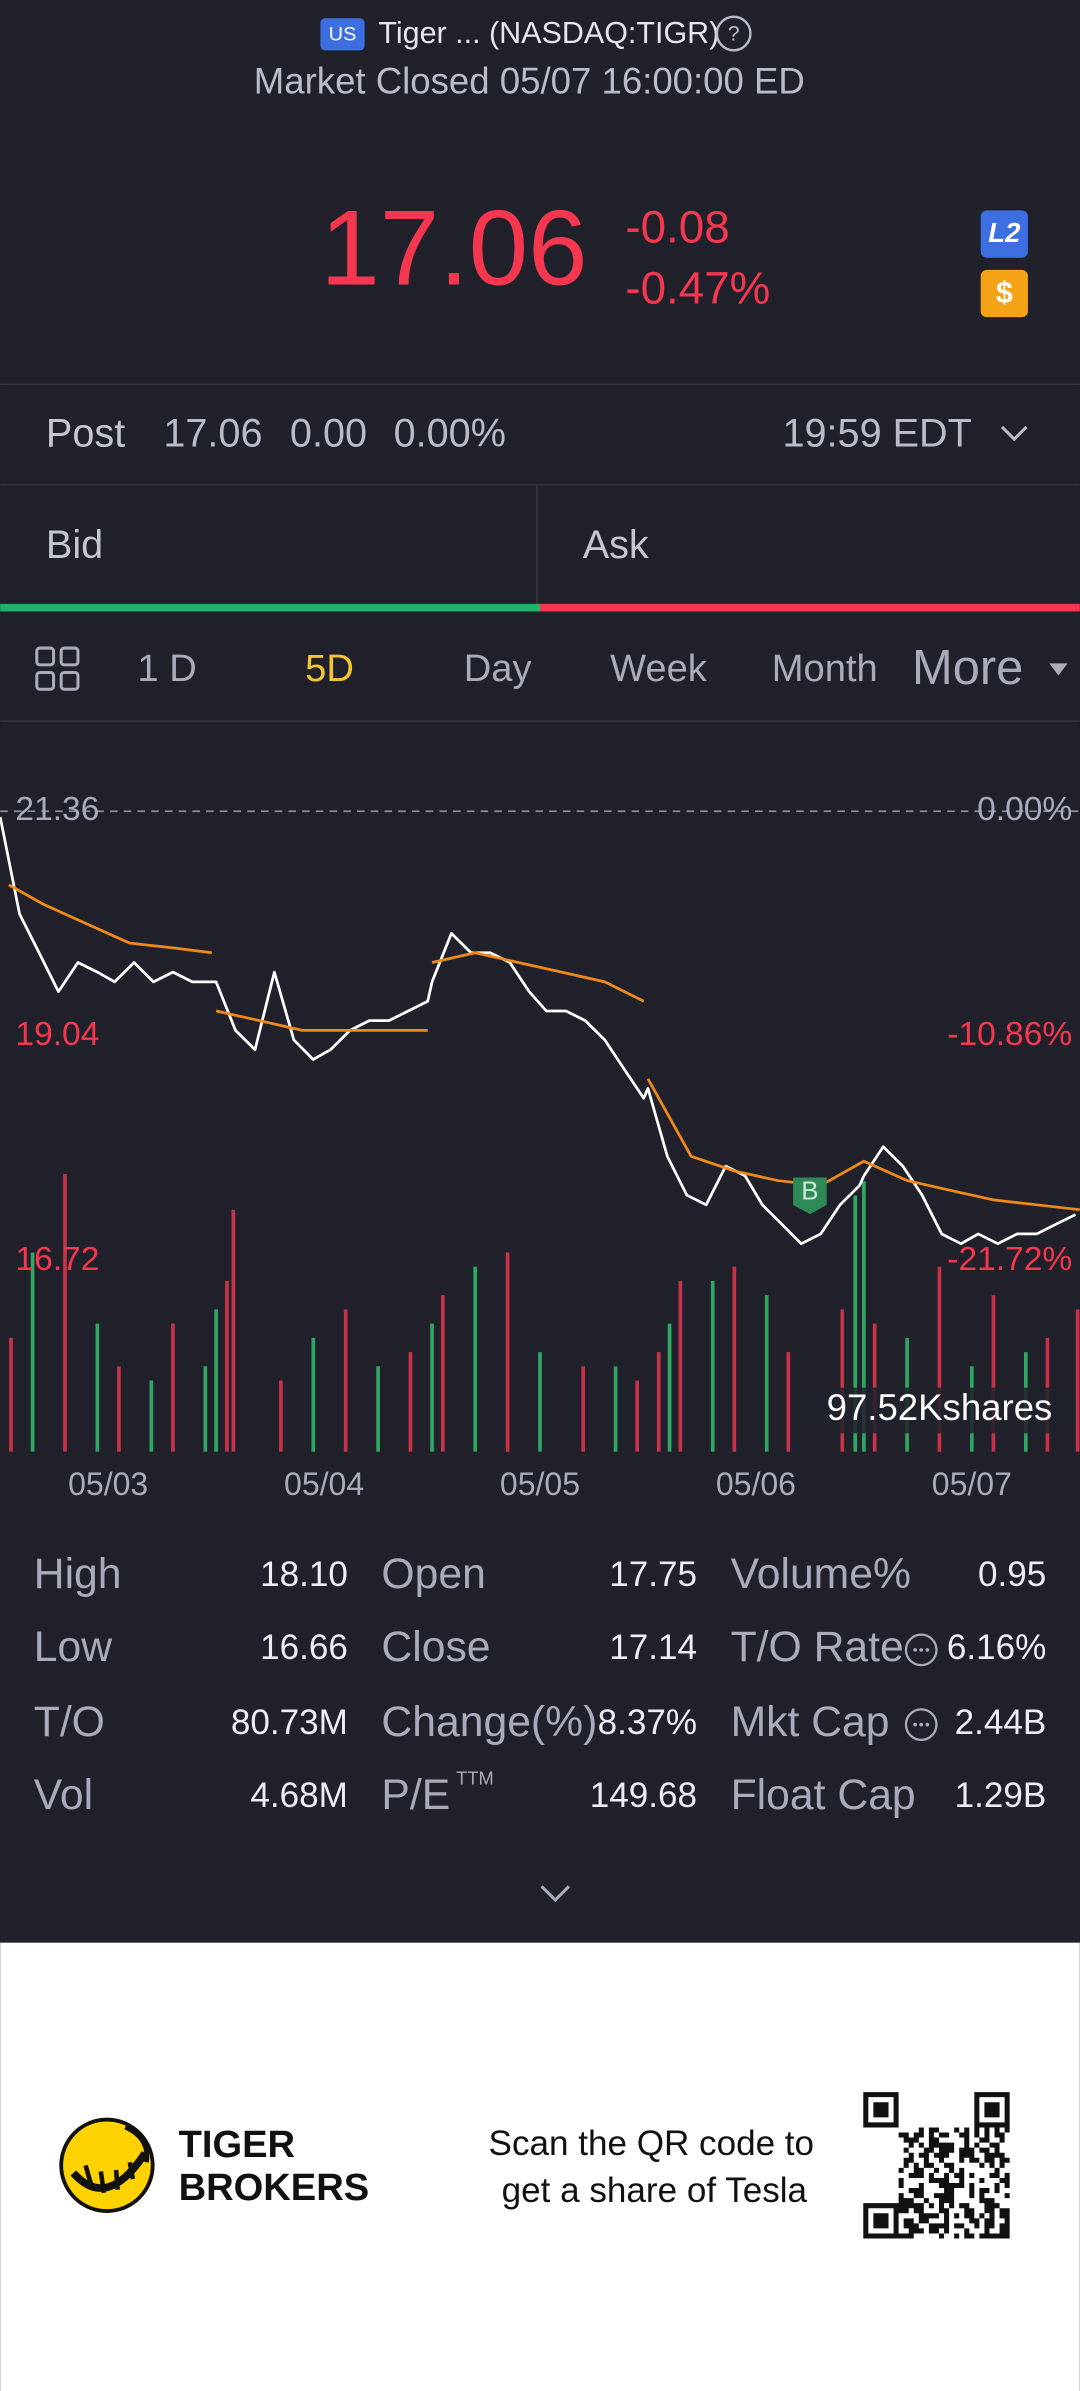  Describe the element at coordinates (810, 1196) in the screenshot. I see `trade-marker` at that location.